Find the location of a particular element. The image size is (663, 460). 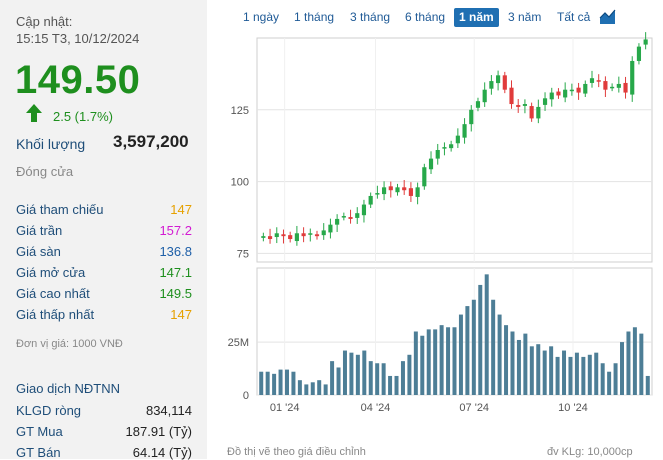

area-chart-icon is located at coordinates (607, 17).